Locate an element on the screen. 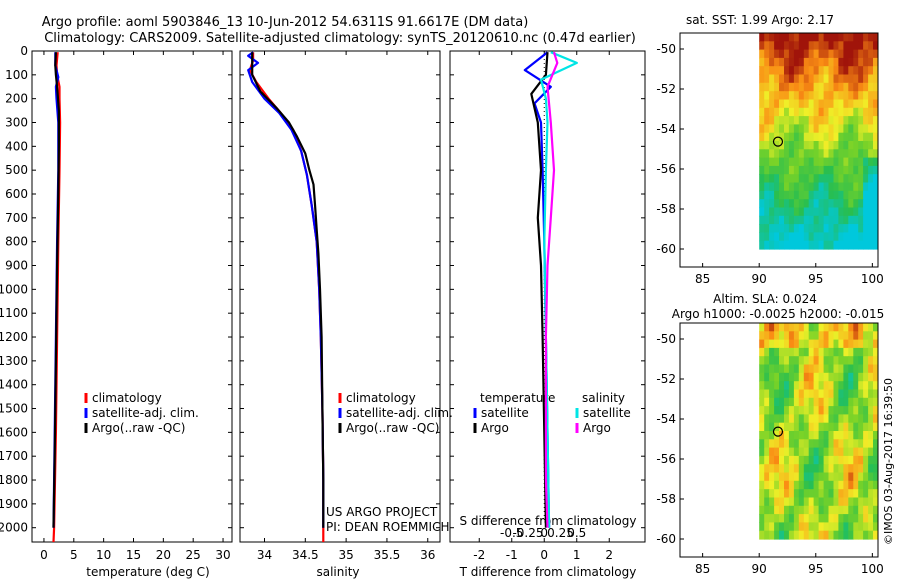 The width and height of the screenshot is (900, 580). x-tick-label: 35 is located at coordinates (345, 555).